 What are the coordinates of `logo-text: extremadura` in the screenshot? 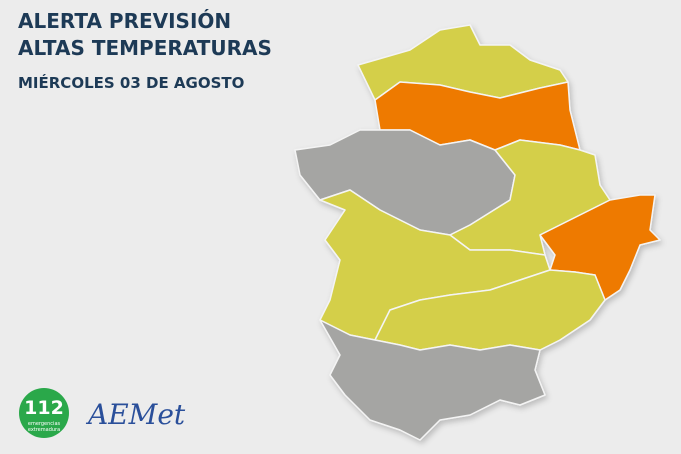 It's located at (44, 430).